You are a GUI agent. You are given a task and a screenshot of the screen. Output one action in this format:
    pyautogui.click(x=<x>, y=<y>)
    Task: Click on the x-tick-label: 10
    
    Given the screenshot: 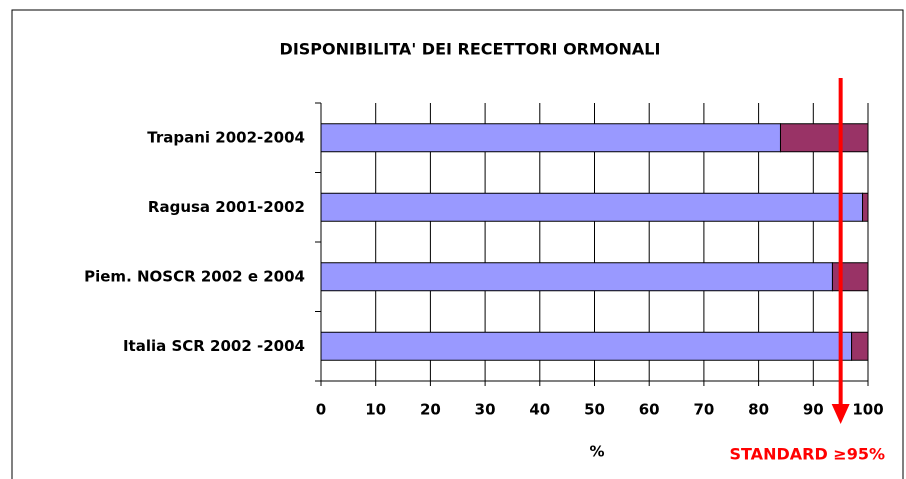 What is the action you would take?
    pyautogui.click(x=375, y=410)
    